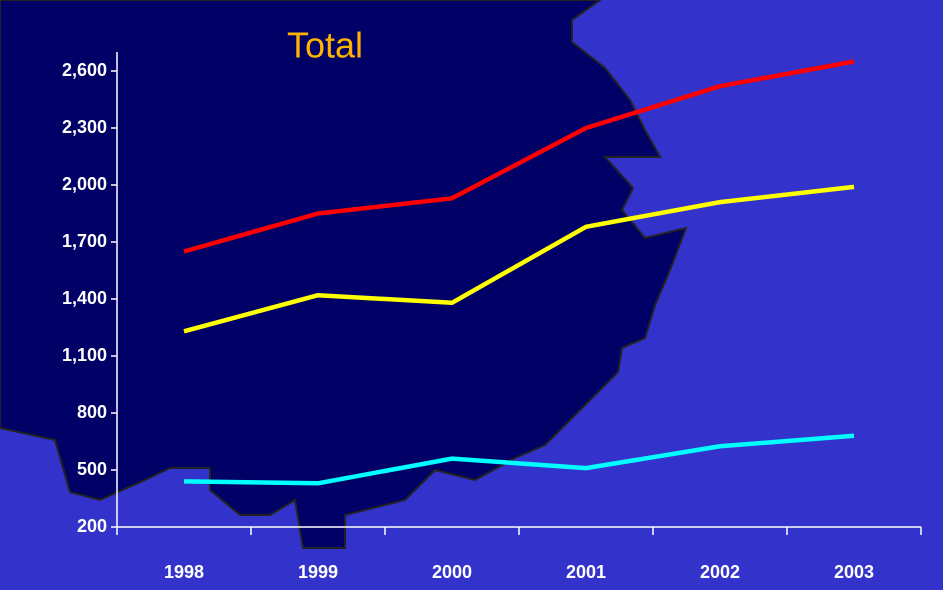  Describe the element at coordinates (519, 459) in the screenshot. I see `series-line` at that location.